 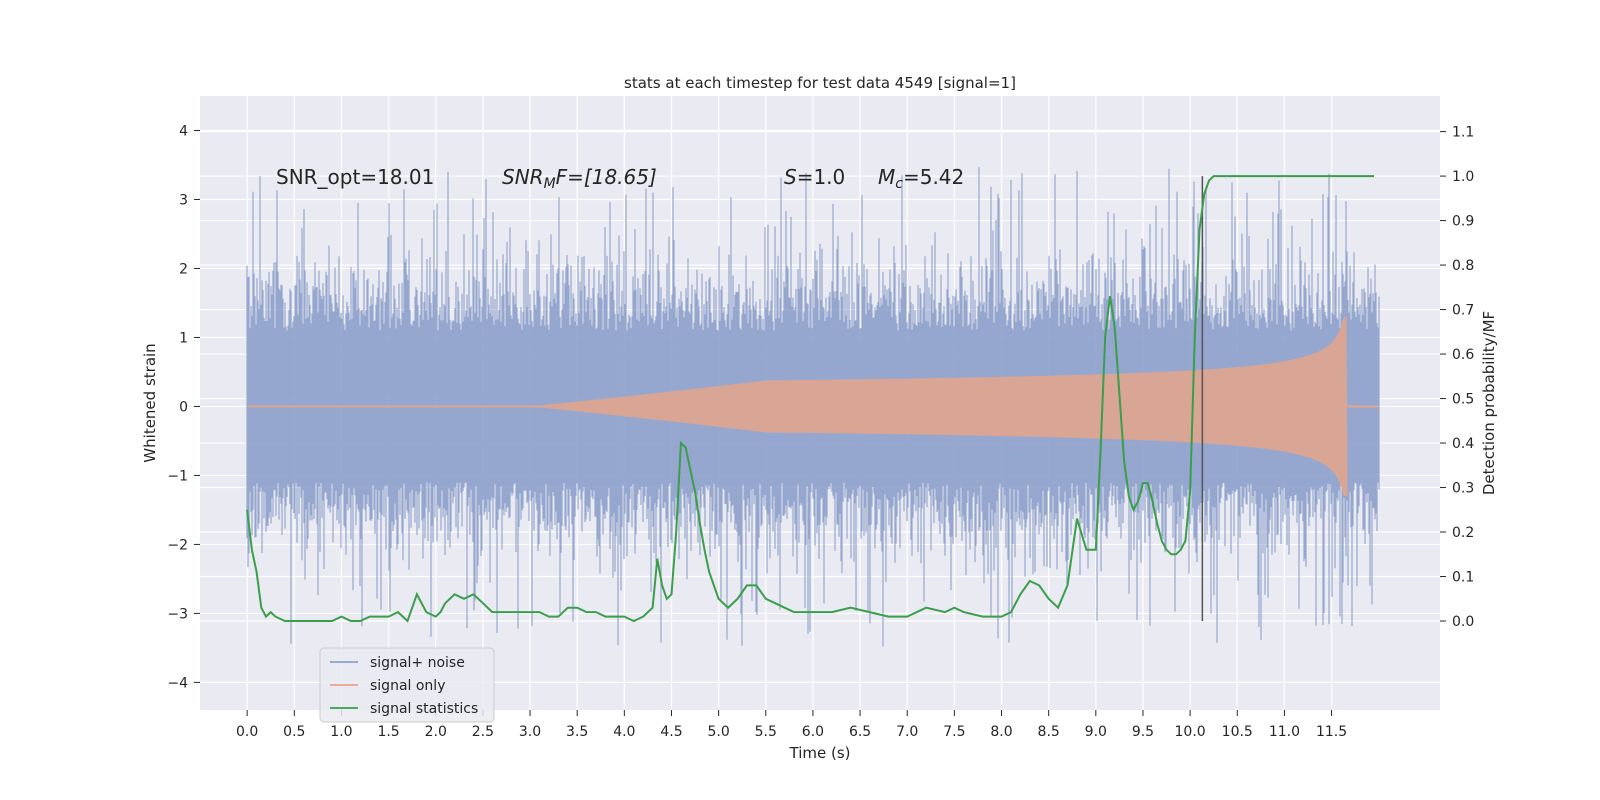 I want to click on y-left-tick-label: 1, so click(x=183, y=338).